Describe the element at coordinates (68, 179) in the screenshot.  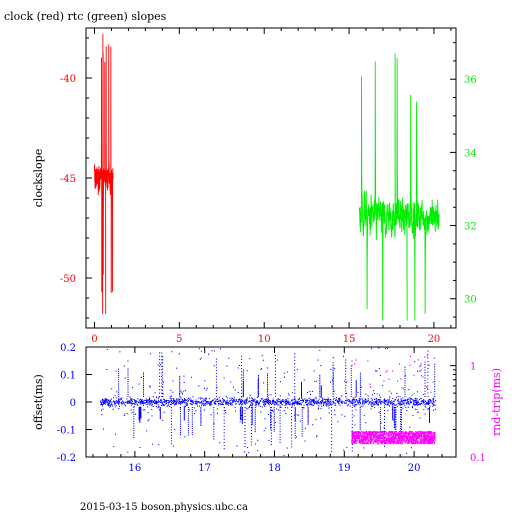
I see `y-tick-label: -45` at that location.